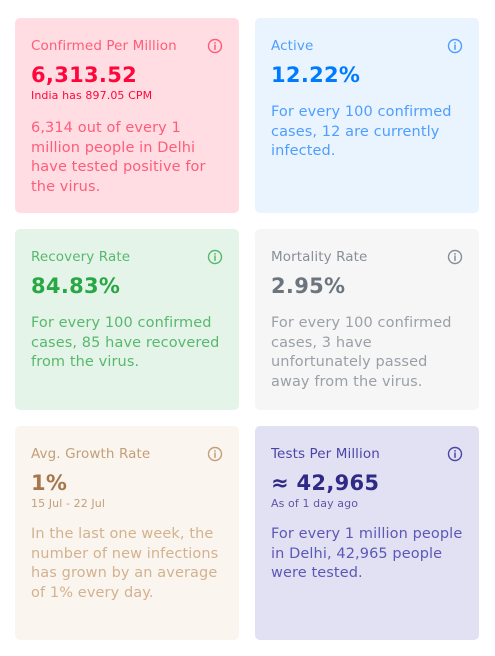 This screenshot has height=656, width=495. Describe the element at coordinates (49, 483) in the screenshot. I see `card-value: 1%` at that location.